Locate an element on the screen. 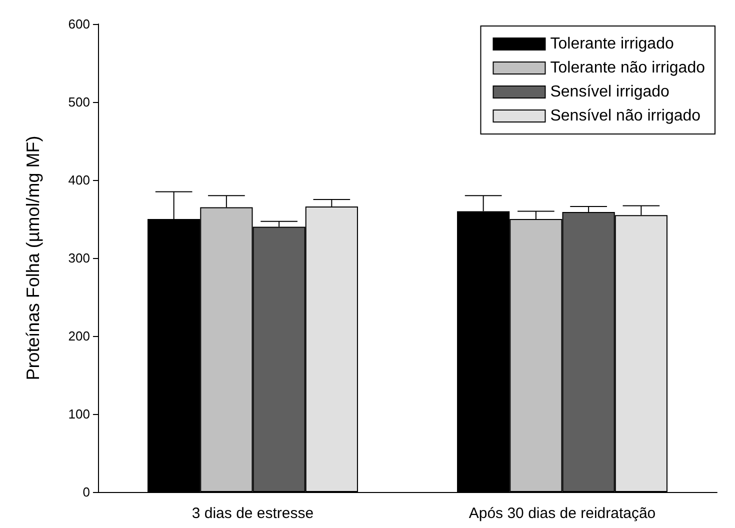 The width and height of the screenshot is (735, 528). x-tick-label: Após 30 dias de reidratação is located at coordinates (562, 513).